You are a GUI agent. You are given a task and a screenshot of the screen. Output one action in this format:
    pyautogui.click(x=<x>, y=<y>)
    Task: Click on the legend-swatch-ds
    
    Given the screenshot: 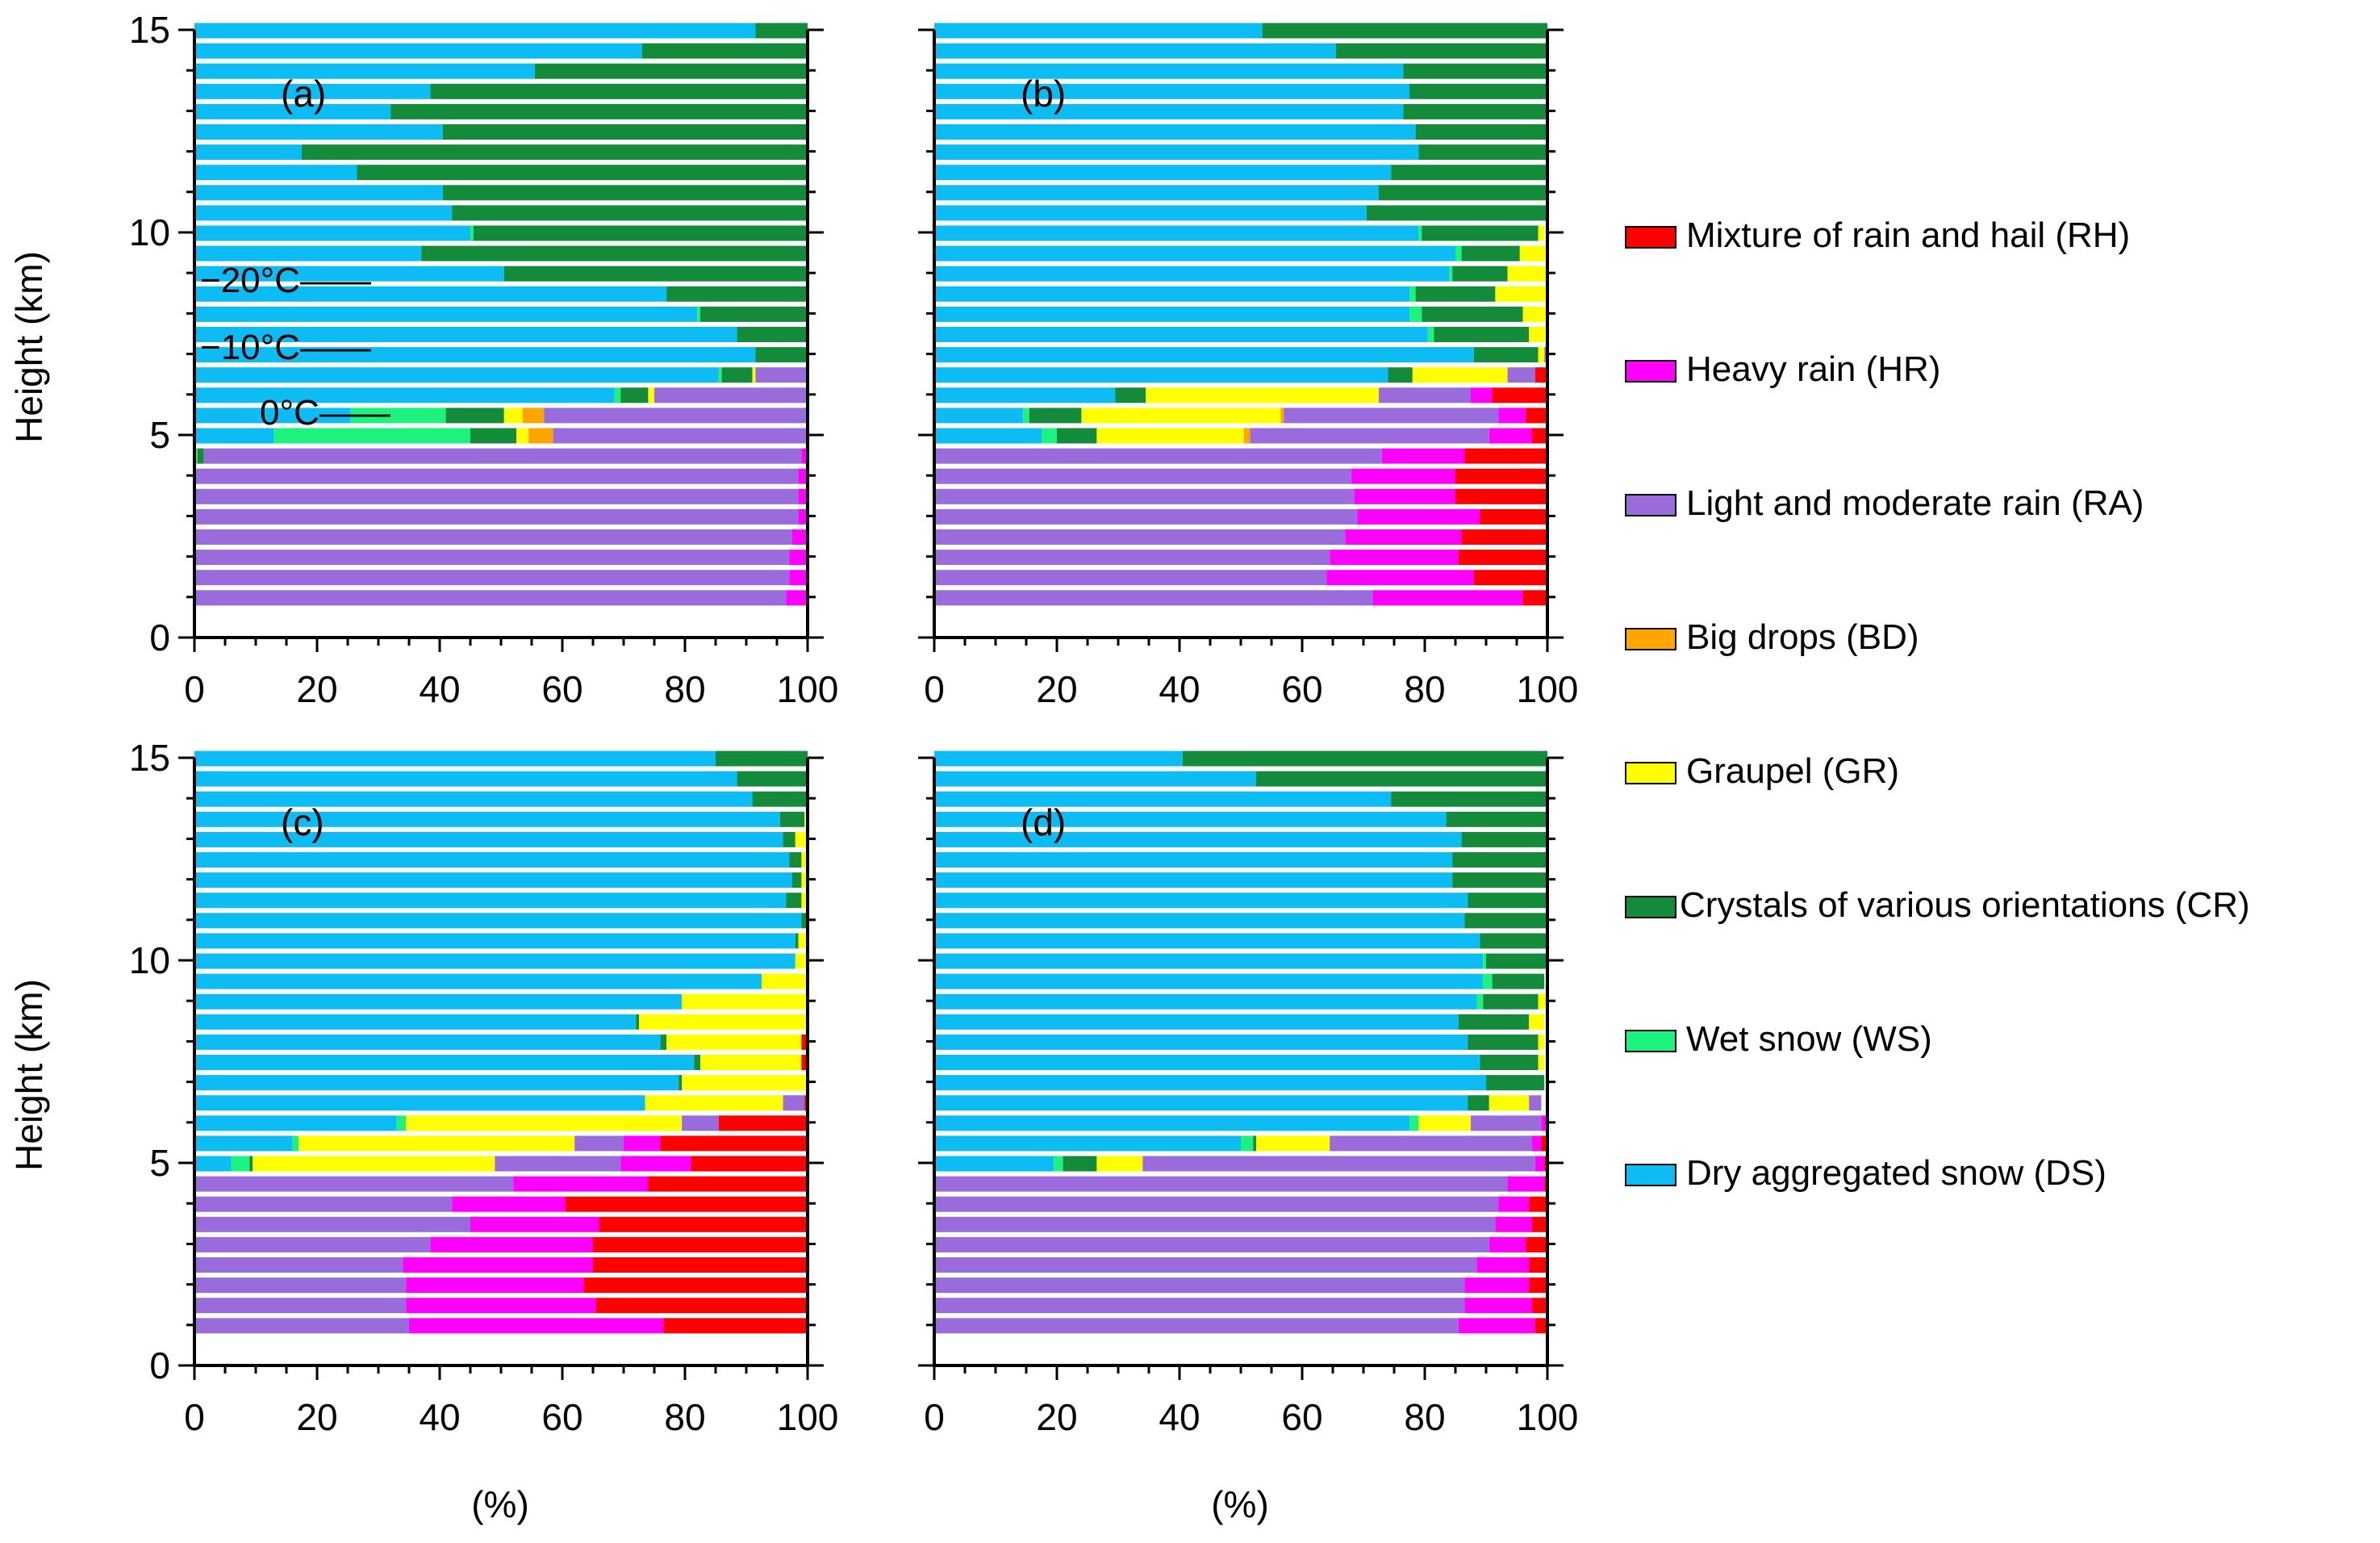 What is the action you would take?
    pyautogui.click(x=1650, y=1175)
    